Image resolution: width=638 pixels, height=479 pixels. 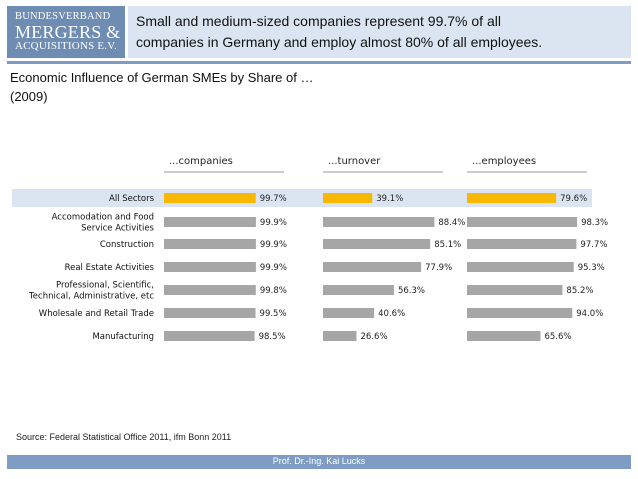 What do you see at coordinates (594, 223) in the screenshot?
I see `value-label-2-1: 98.3%` at bounding box center [594, 223].